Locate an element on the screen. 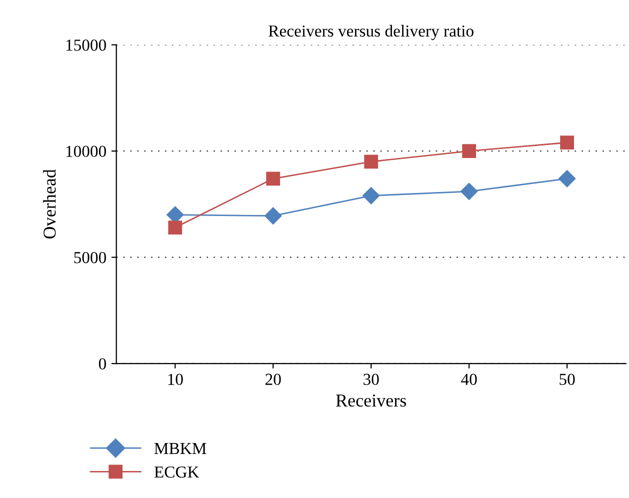 The width and height of the screenshot is (629, 498). y-tick-label: 10000 is located at coordinates (86, 152).